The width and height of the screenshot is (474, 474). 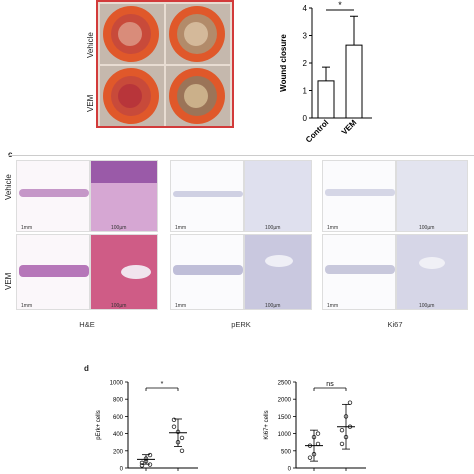 I want to click on perk-vem-zoom: 100µm, so click(x=278, y=272).